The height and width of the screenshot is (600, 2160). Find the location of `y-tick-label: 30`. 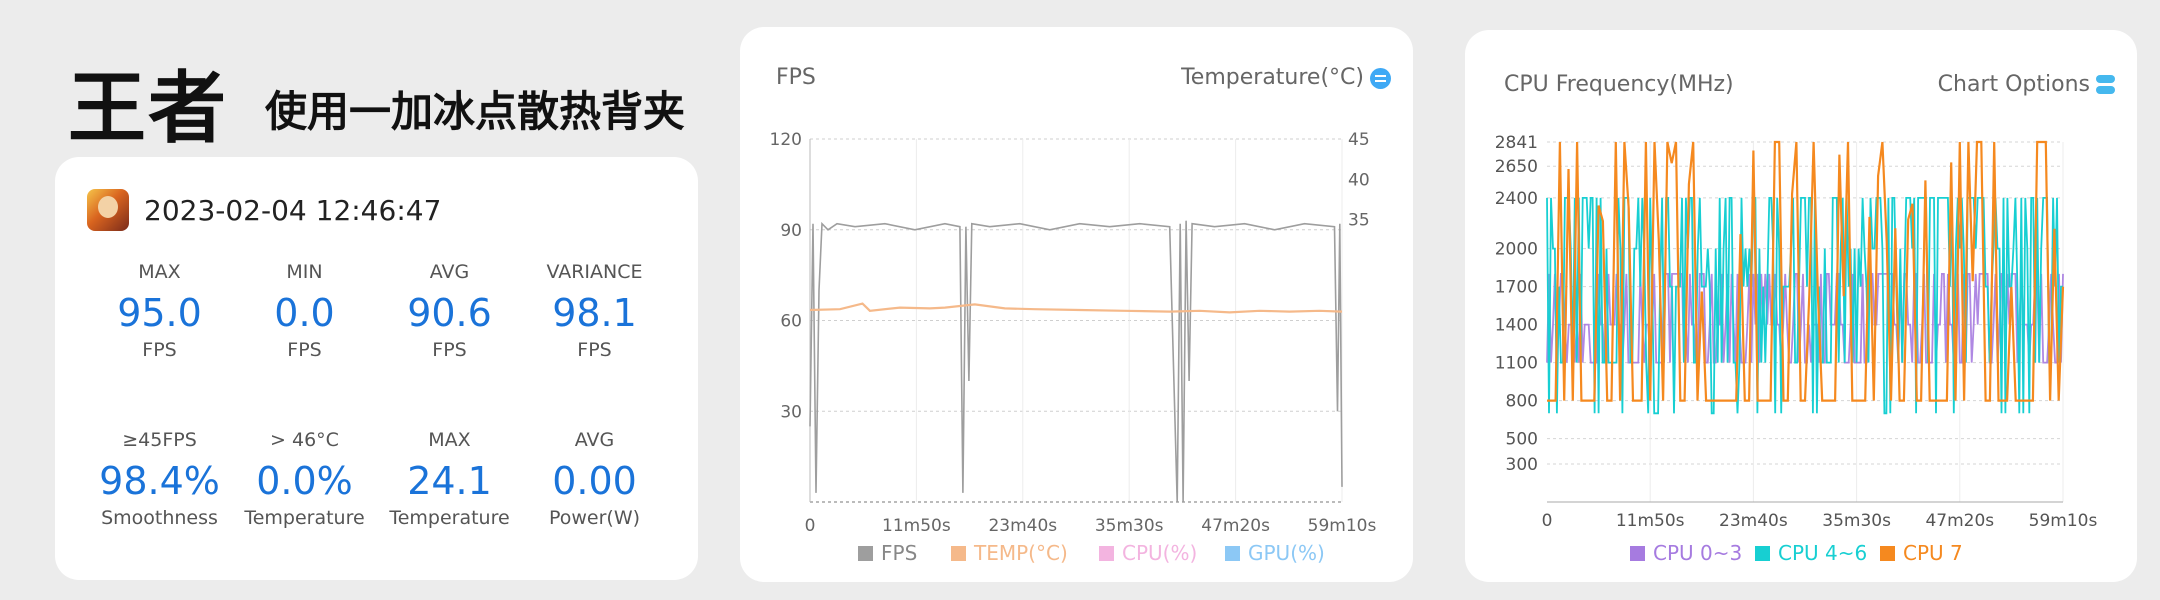

y-tick-label: 30 is located at coordinates (791, 412).